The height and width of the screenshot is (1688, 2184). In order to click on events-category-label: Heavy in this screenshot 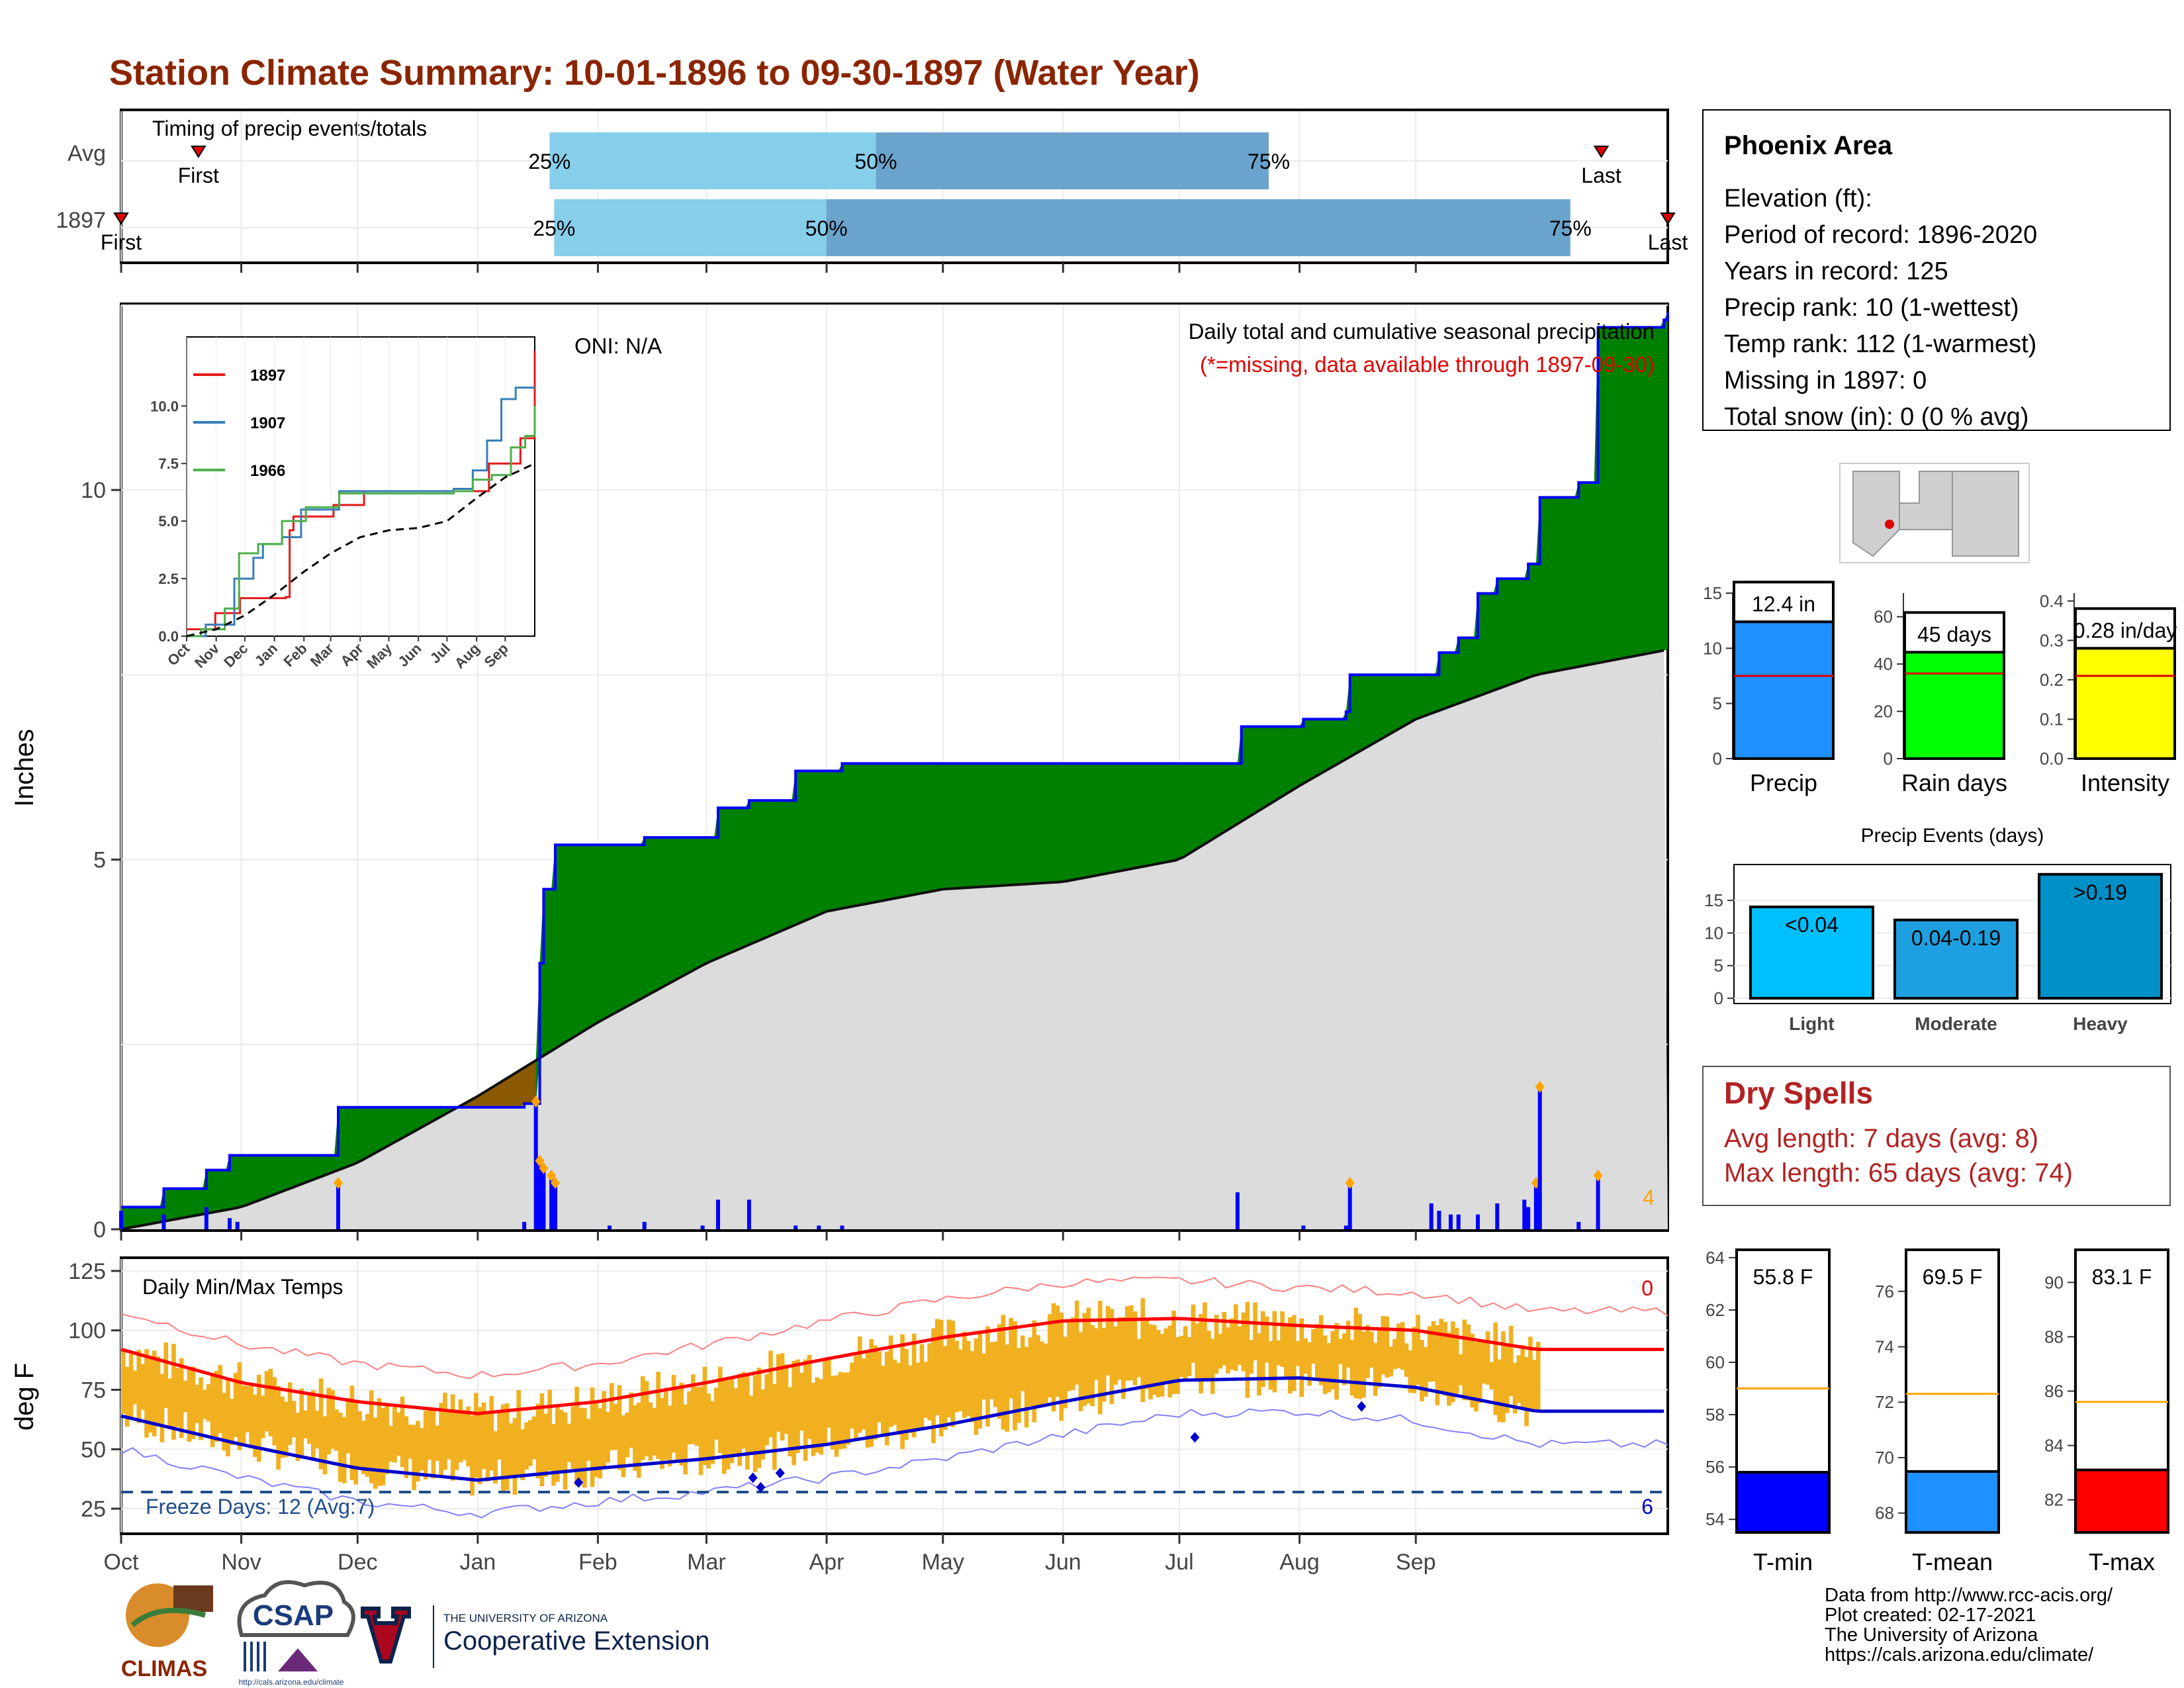, I will do `click(2100, 1023)`.